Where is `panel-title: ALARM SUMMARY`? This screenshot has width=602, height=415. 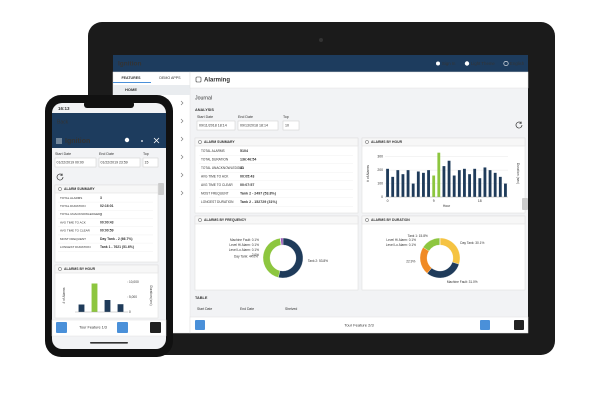
panel-title: ALARM SUMMARY is located at coordinates (219, 142).